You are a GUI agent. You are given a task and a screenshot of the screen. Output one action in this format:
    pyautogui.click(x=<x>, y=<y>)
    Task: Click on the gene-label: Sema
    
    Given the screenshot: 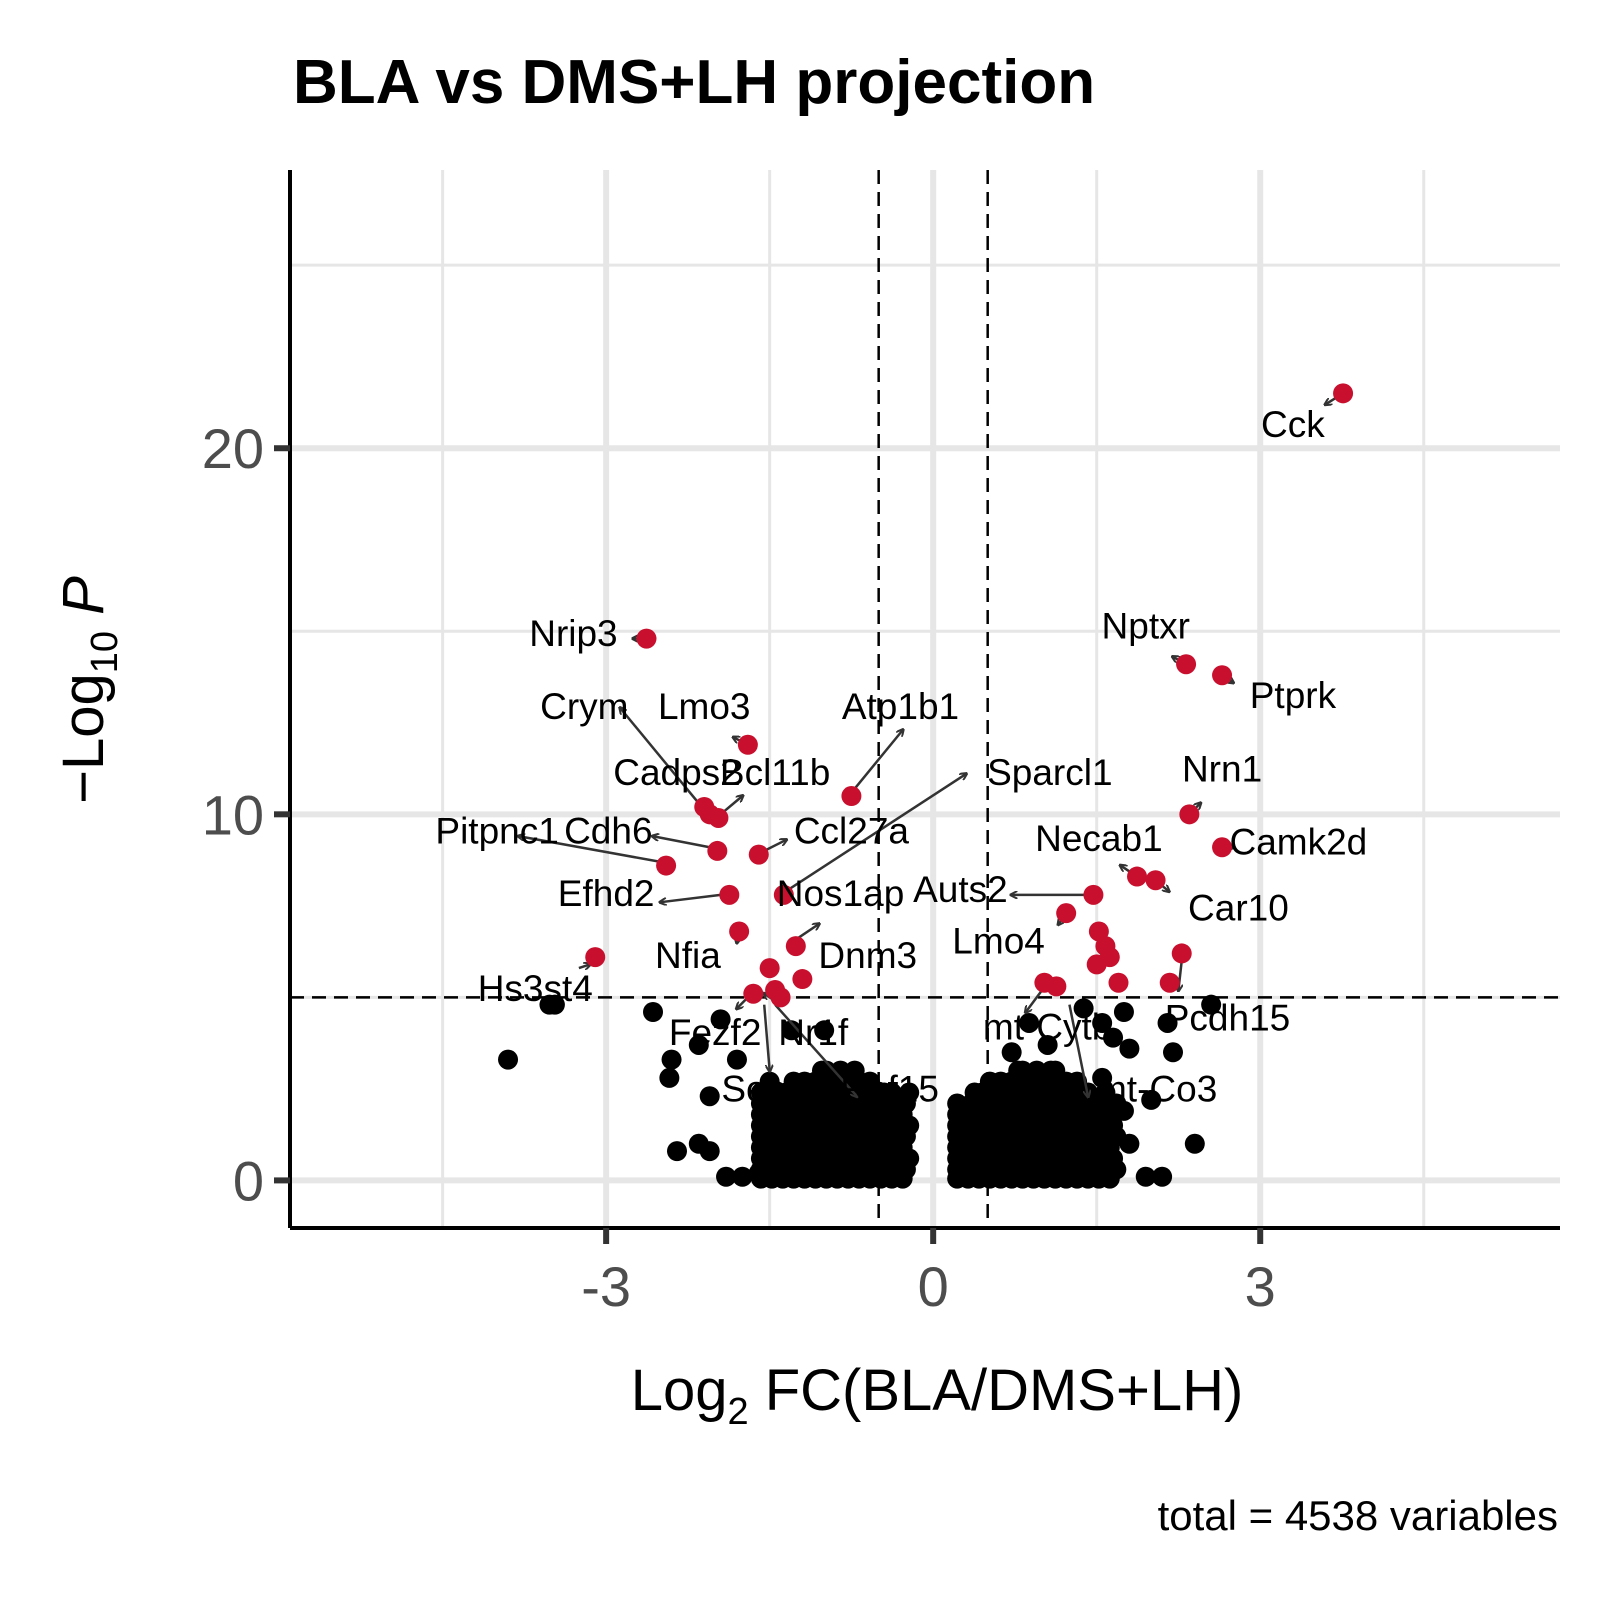 What is the action you would take?
    pyautogui.click(x=769, y=1089)
    